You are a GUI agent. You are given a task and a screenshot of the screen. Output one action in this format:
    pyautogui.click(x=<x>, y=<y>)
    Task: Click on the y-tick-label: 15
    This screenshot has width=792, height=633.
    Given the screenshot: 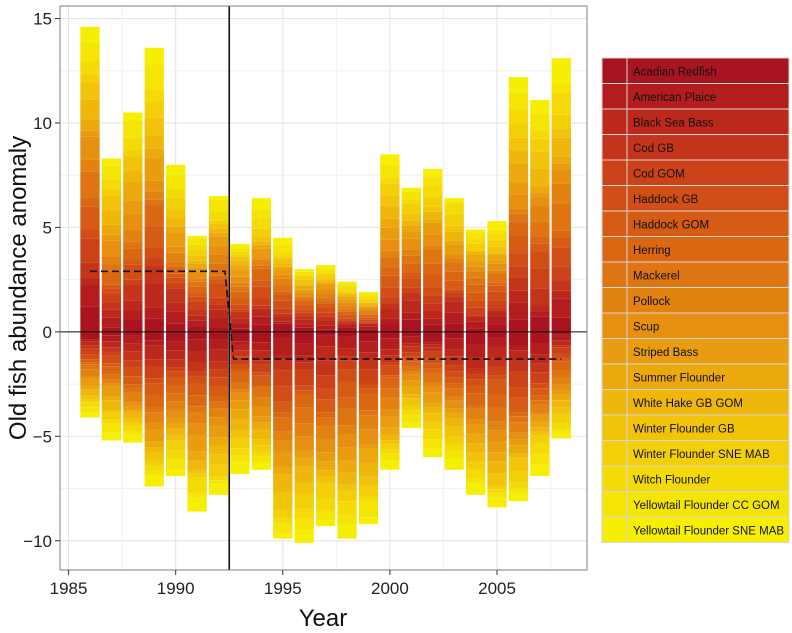 What is the action you would take?
    pyautogui.click(x=42, y=19)
    